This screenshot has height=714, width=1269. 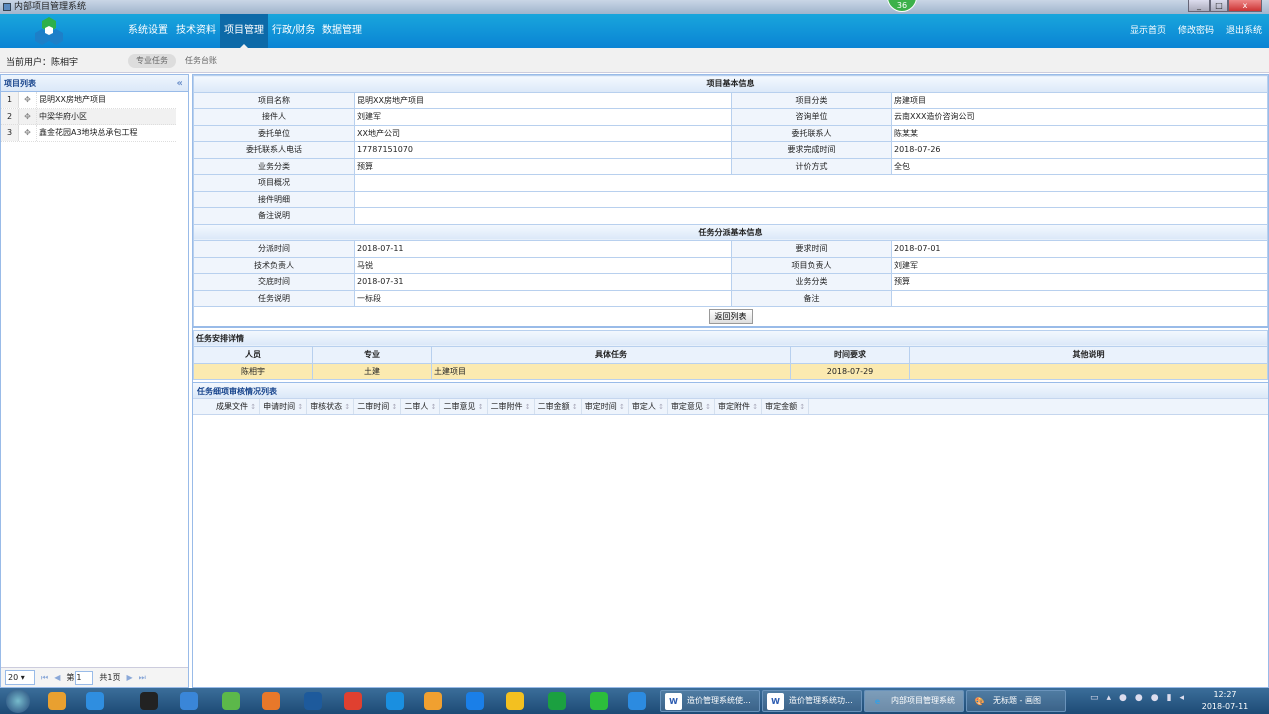 I want to click on clock-time: 12:27, so click(x=1225, y=694).